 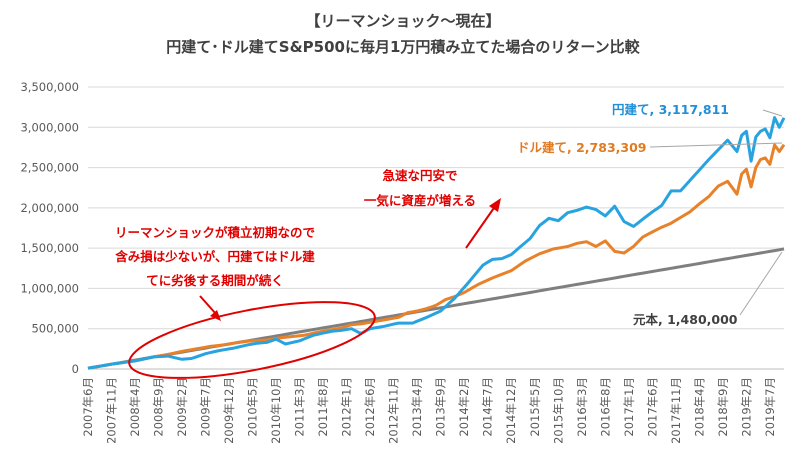 What do you see at coordinates (605, 407) in the screenshot?
I see `x-tick-label: 2016年8月` at bounding box center [605, 407].